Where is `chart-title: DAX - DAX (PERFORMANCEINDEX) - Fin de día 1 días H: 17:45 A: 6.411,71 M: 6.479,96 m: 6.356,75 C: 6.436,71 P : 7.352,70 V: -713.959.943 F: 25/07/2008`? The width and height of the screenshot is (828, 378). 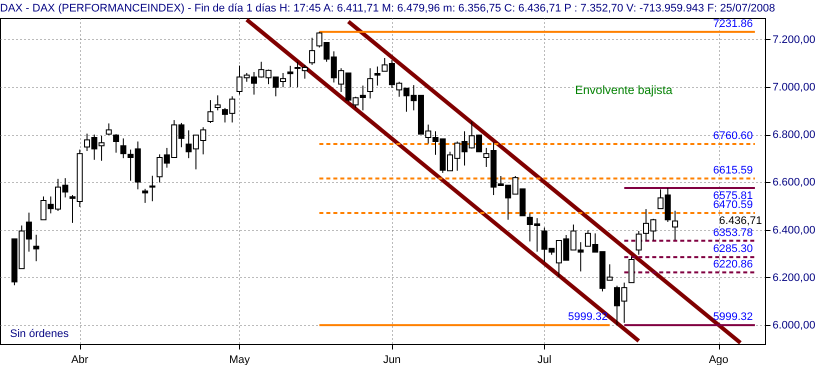
chart-title: DAX - DAX (PERFORMANCEINDEX) - Fin de día 1 días H: 17:45 A: 6.411,71 M: 6.479,96 m: 6.356,75 C: 6.436,71 P : 7.352,70 V: -713.959.943 F: 25/07/2008 is located at coordinates (388, 8).